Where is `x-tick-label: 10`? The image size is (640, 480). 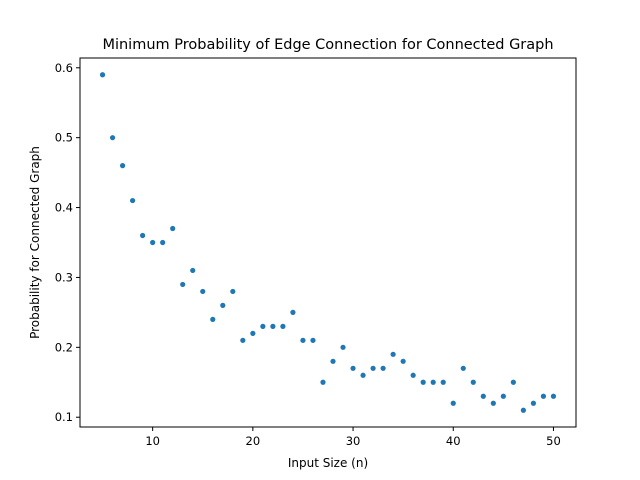 x-tick-label: 10 is located at coordinates (152, 441).